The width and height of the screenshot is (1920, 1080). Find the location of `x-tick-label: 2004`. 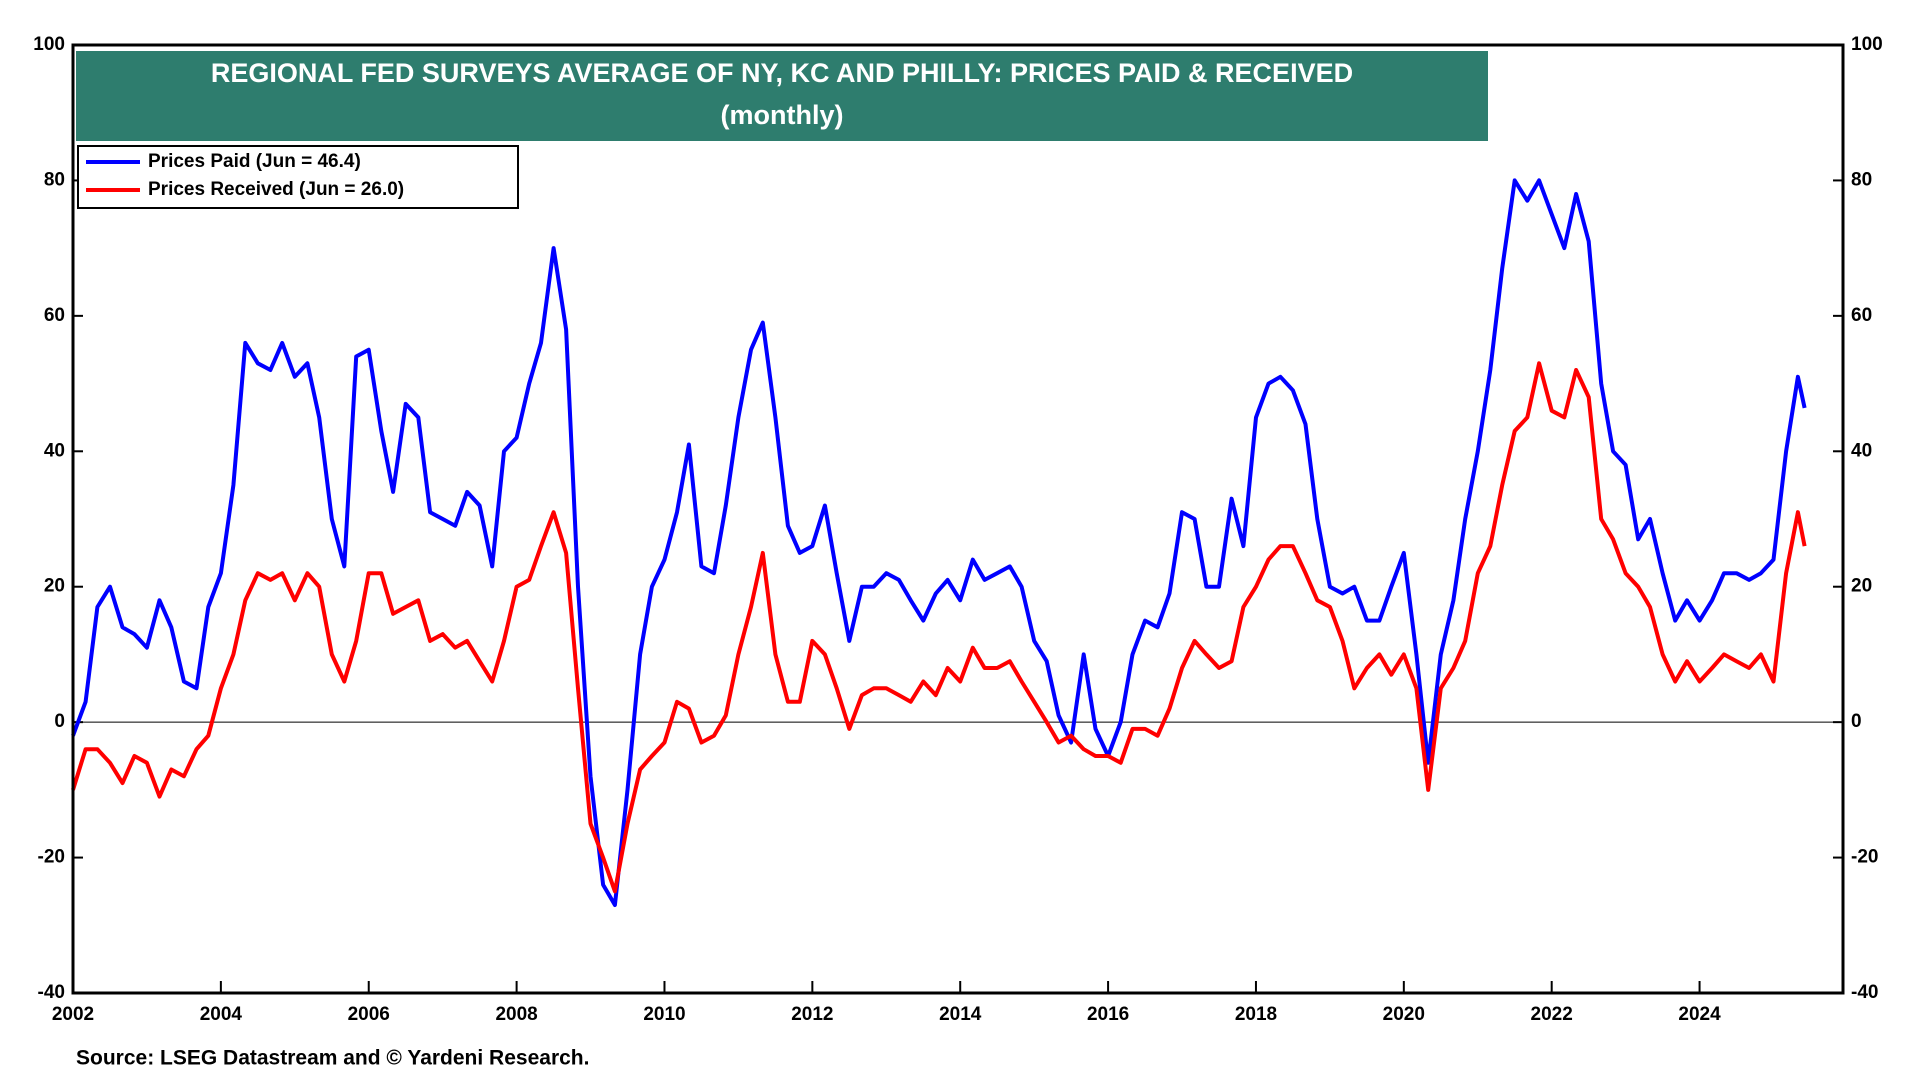

x-tick-label: 2004 is located at coordinates (221, 1014).